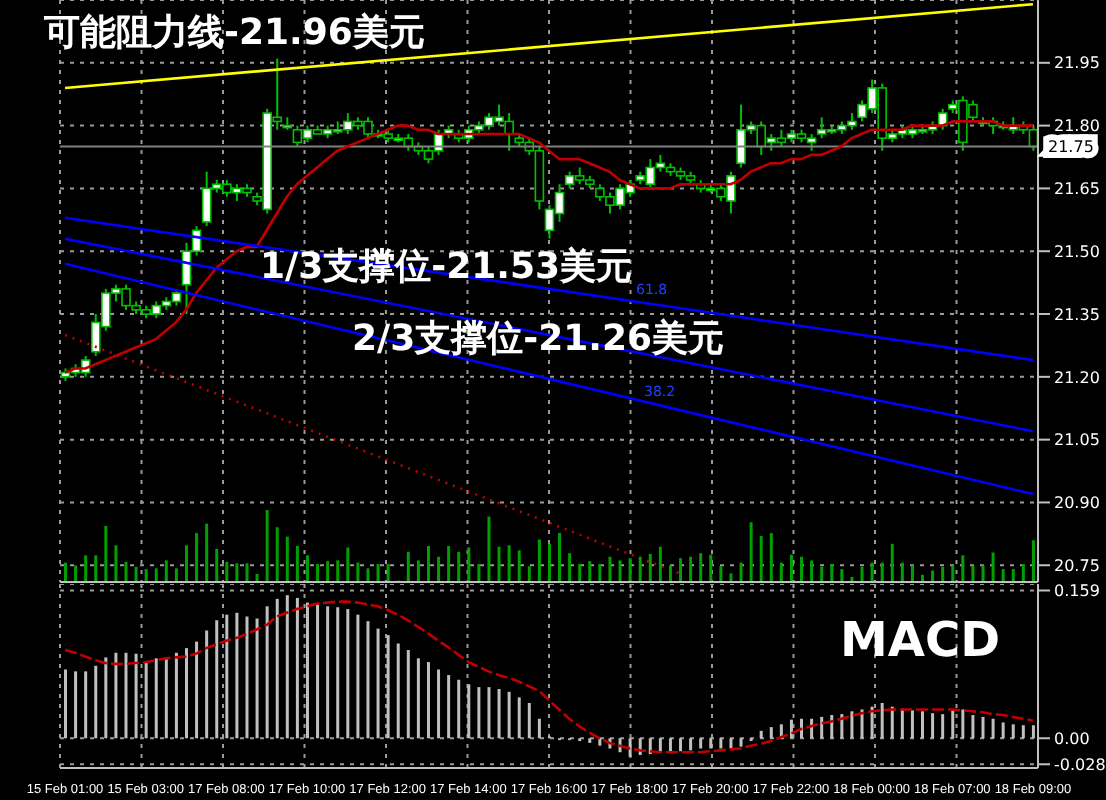  I want to click on y-tick-label: 21.50, so click(1077, 251).